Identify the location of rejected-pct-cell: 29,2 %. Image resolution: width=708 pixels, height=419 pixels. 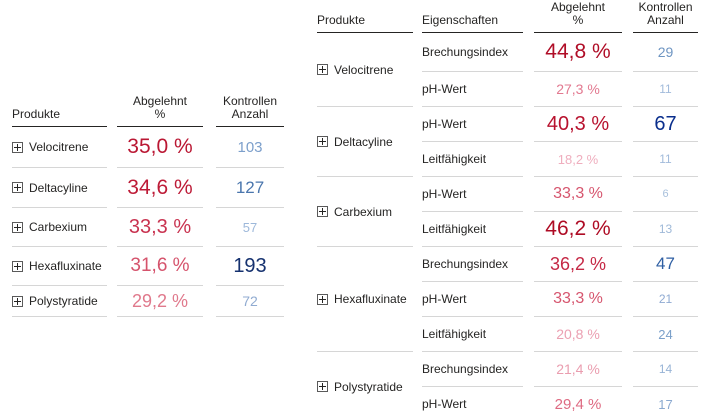
(160, 301).